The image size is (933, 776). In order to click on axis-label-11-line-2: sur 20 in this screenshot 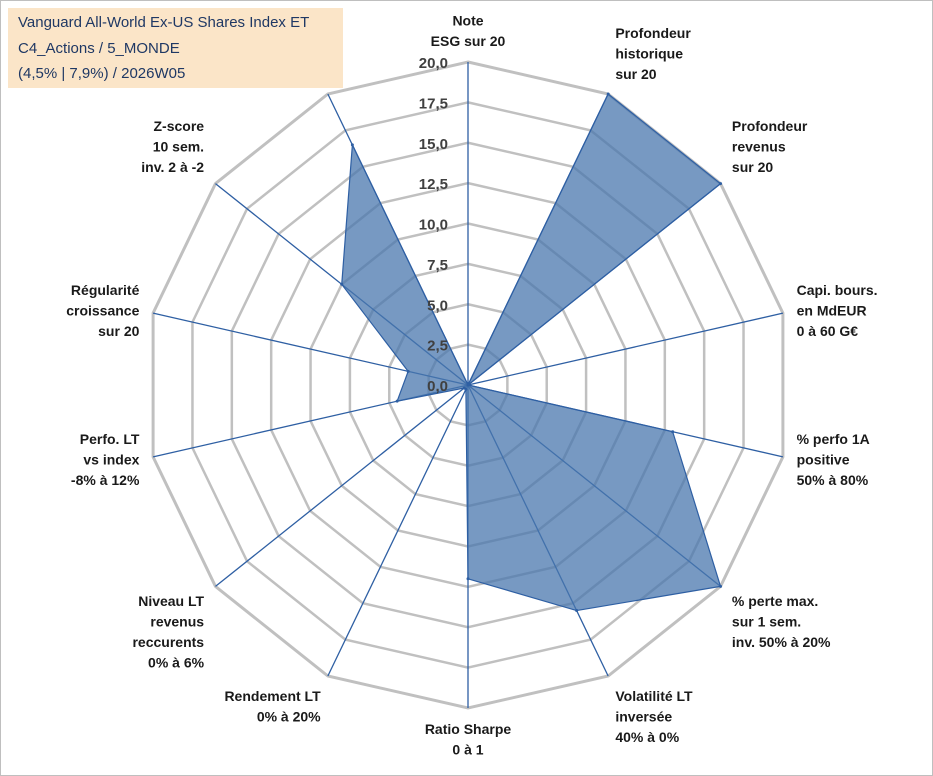, I will do `click(118, 331)`.